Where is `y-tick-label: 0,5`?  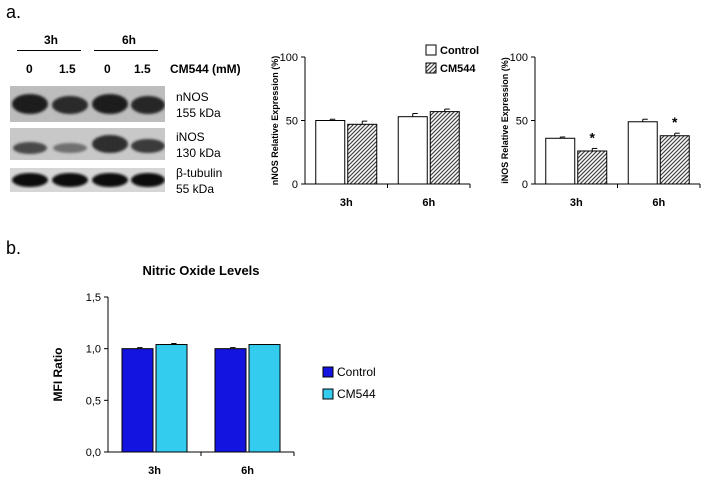 y-tick-label: 0,5 is located at coordinates (93, 401).